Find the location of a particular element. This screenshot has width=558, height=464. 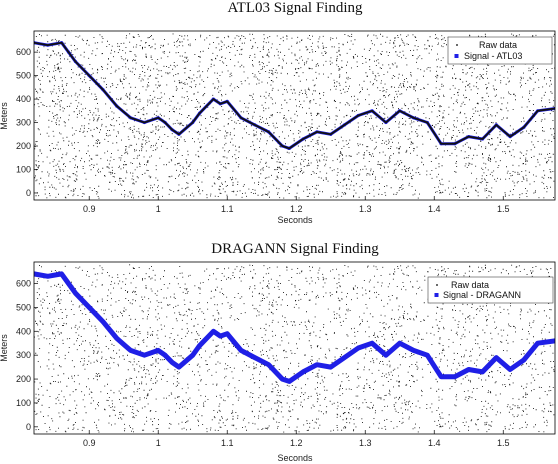

legend-label-signal: Signal - ATL03 is located at coordinates (493, 56).